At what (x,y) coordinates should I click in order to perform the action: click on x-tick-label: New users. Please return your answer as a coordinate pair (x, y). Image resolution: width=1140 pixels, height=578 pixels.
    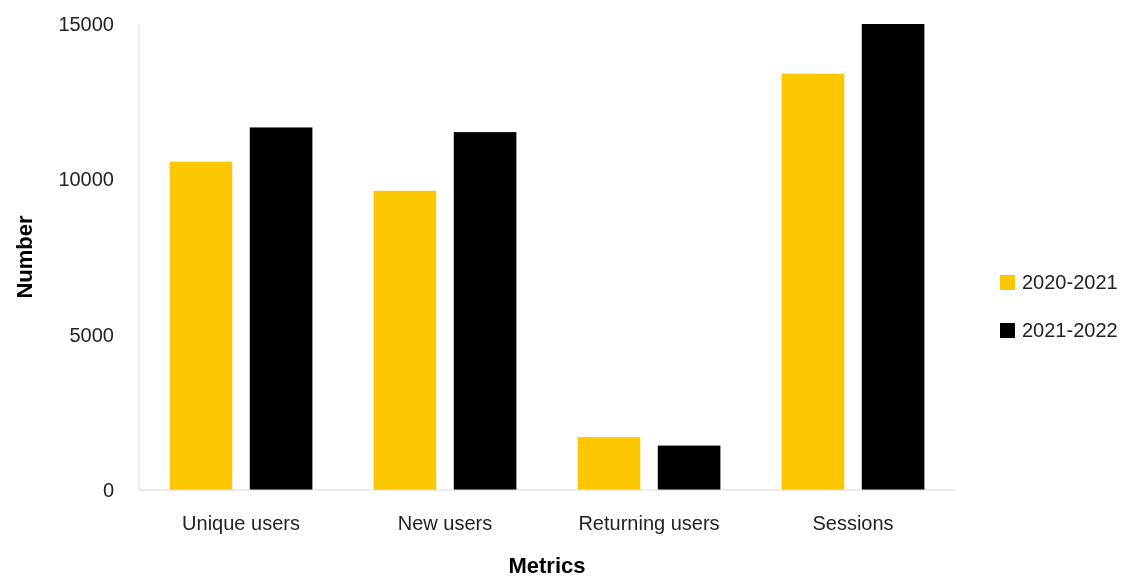
    Looking at the image, I should click on (445, 523).